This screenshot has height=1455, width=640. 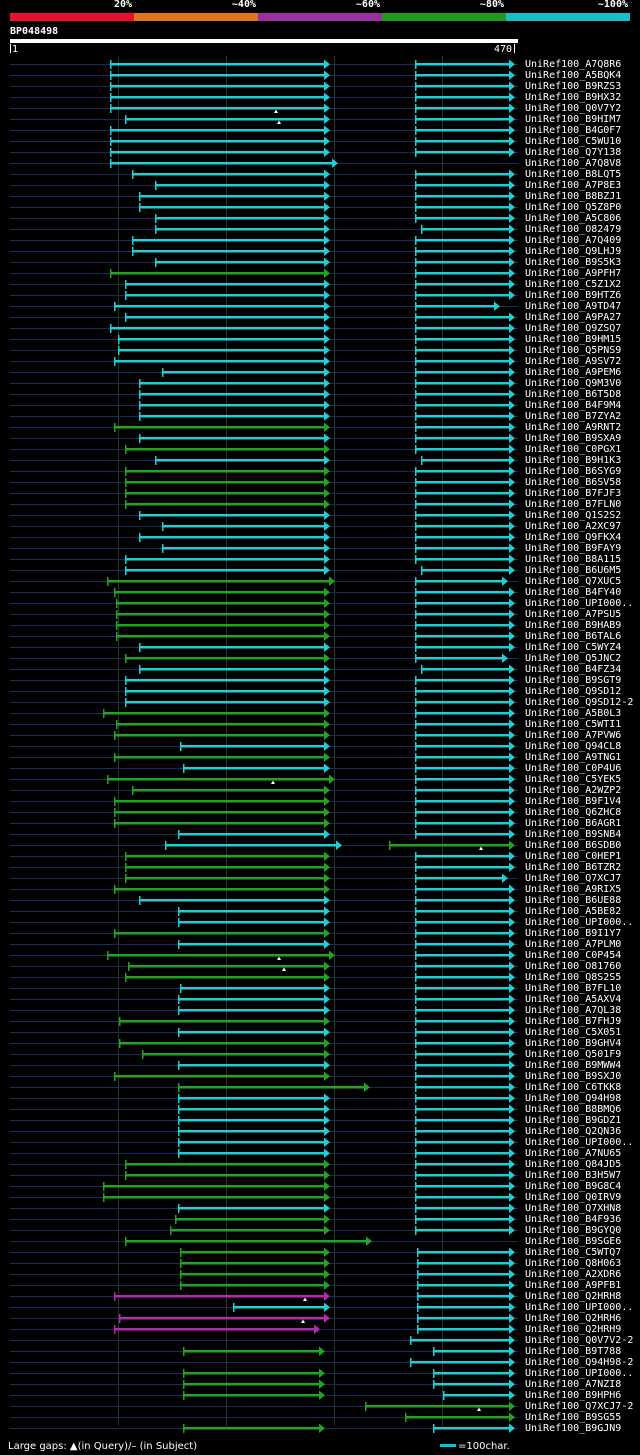 I want to click on hit-name-link: UniRef100_A7Q8V8, so click(x=573, y=163).